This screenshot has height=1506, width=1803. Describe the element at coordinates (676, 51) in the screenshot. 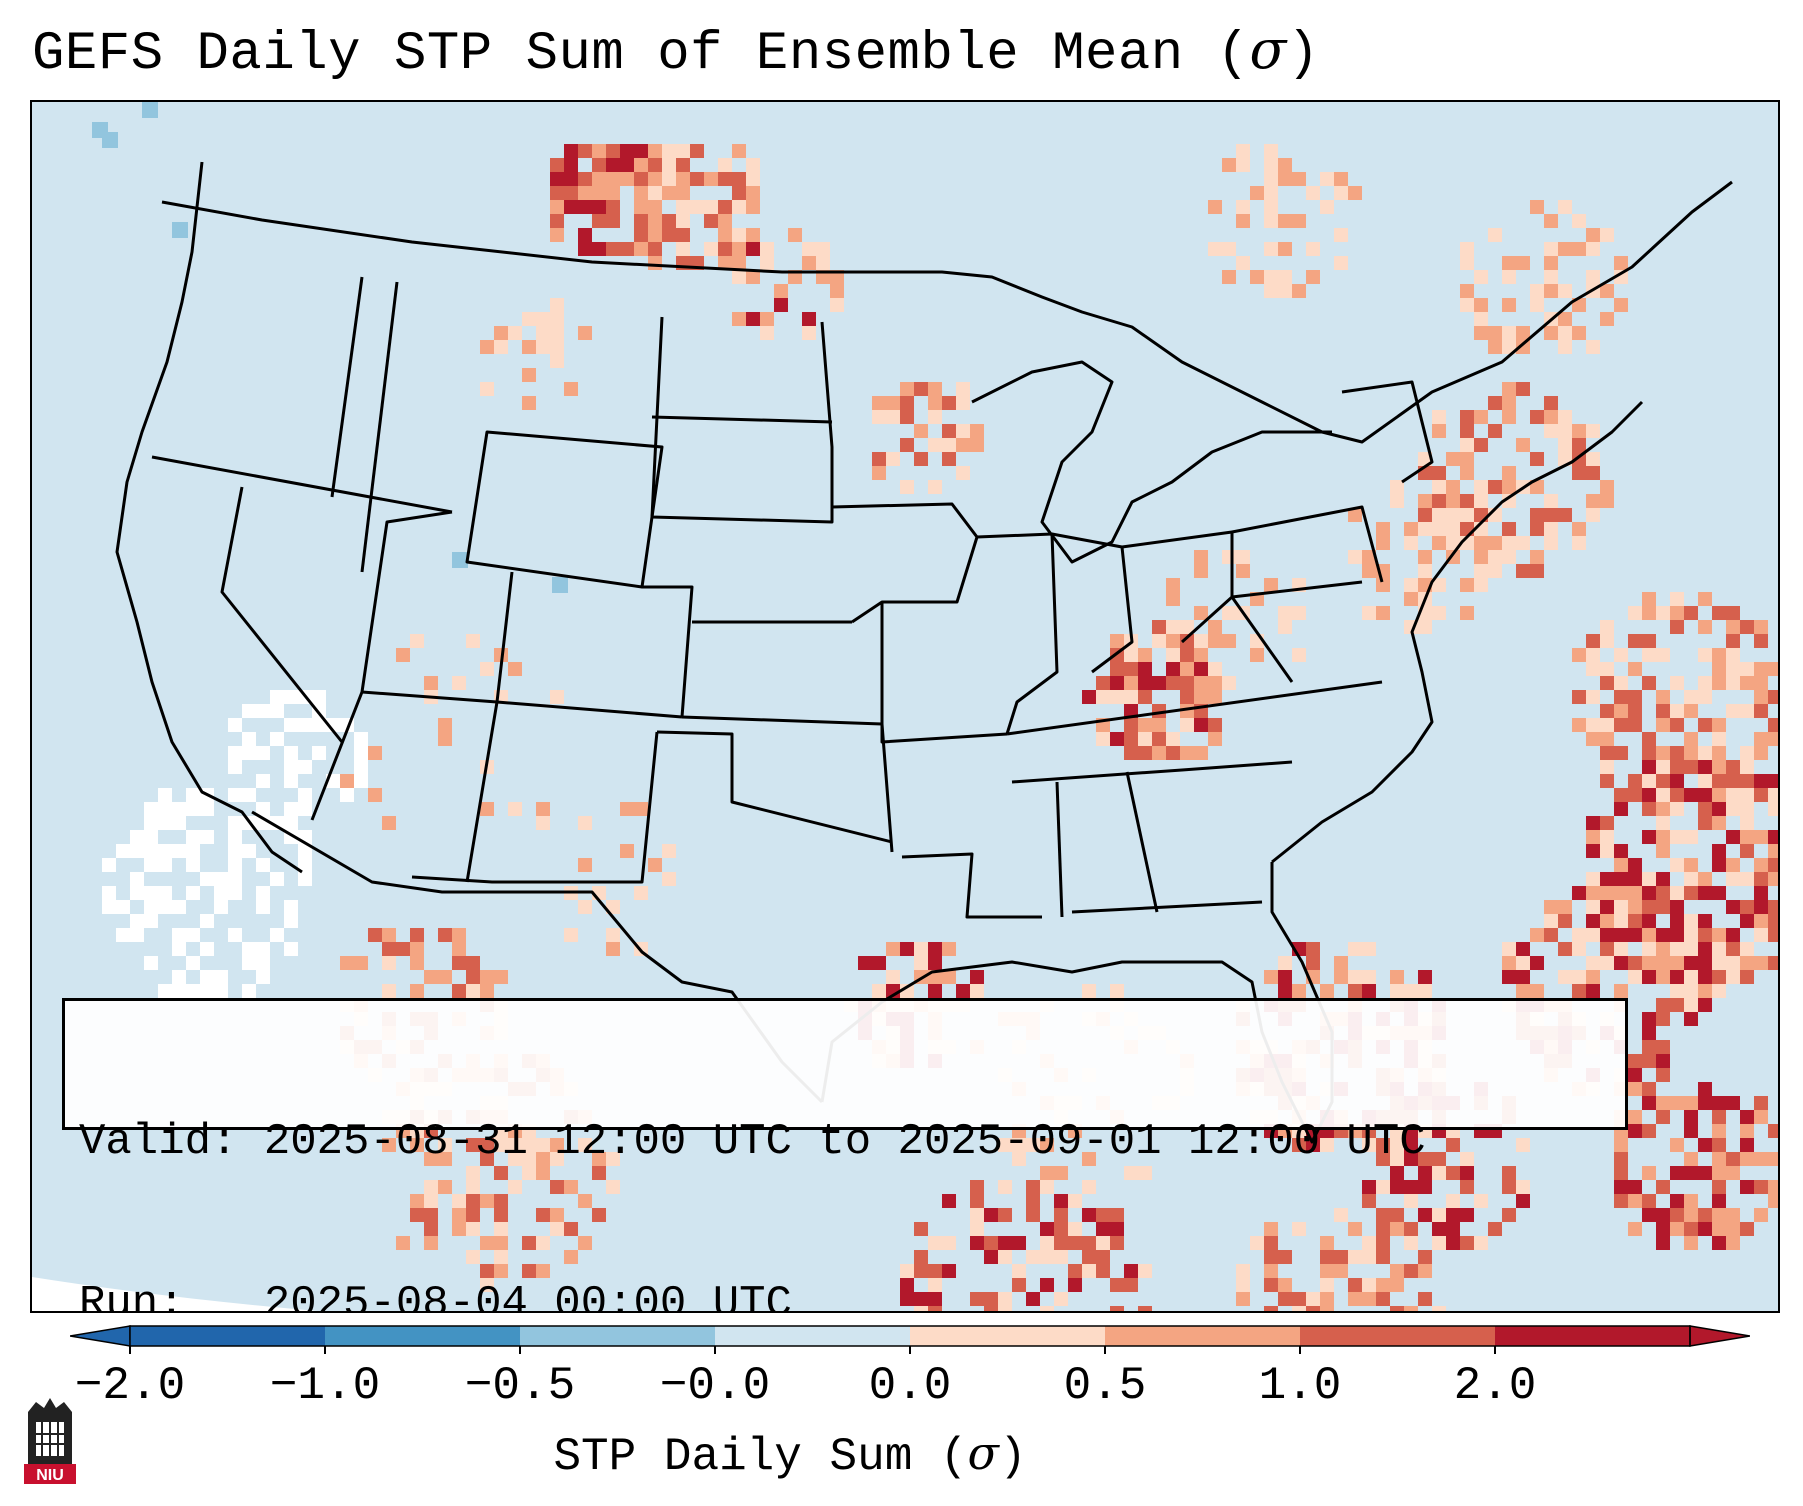

I see `chart-title: GEFS Daily STP Sum of Ensemble Mean (σ)` at that location.